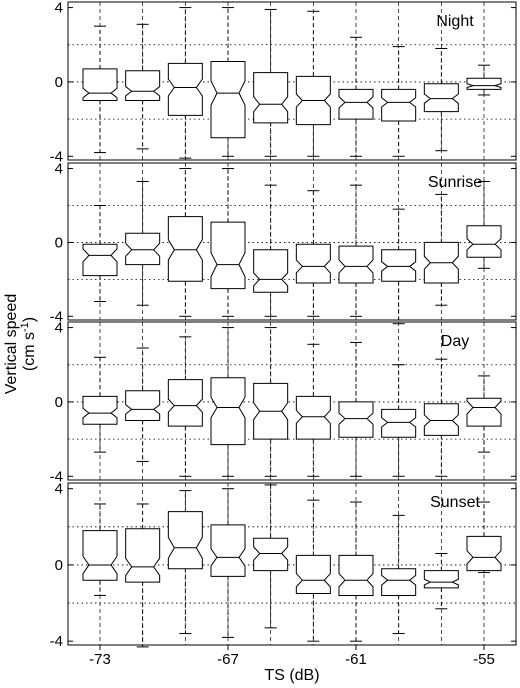 This screenshot has width=520, height=688. Describe the element at coordinates (228, 659) in the screenshot. I see `x-tick-label: -67` at that location.